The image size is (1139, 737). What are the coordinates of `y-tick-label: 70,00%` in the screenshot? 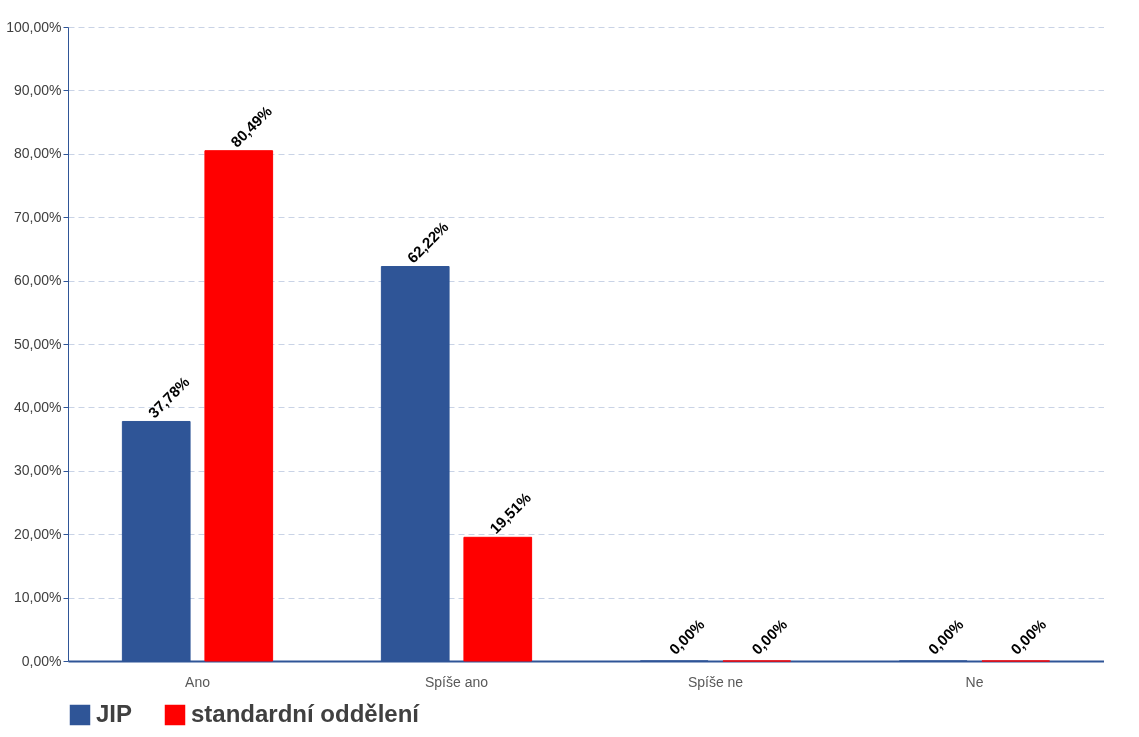 It's located at (38, 216).